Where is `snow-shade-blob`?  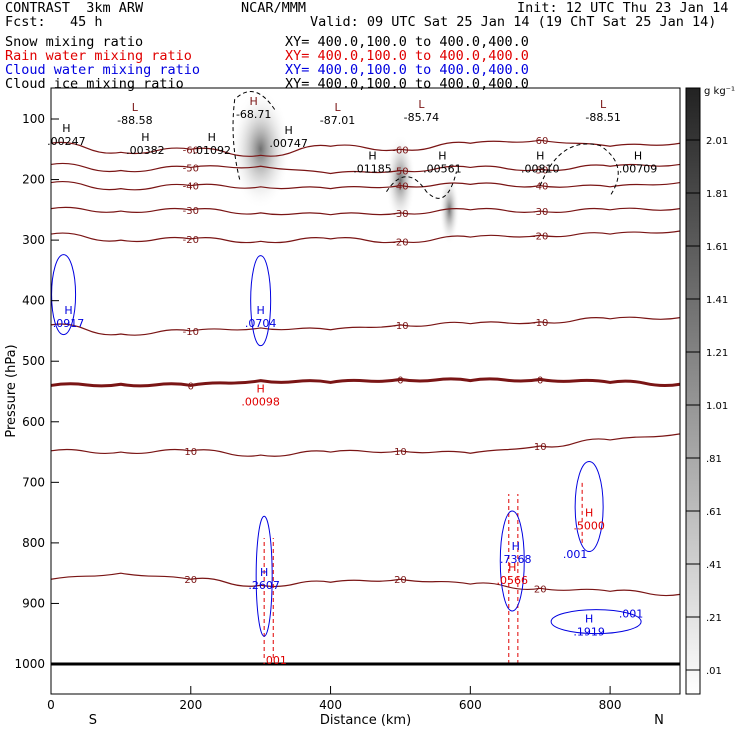
snow-shade-blob is located at coordinates (400, 179).